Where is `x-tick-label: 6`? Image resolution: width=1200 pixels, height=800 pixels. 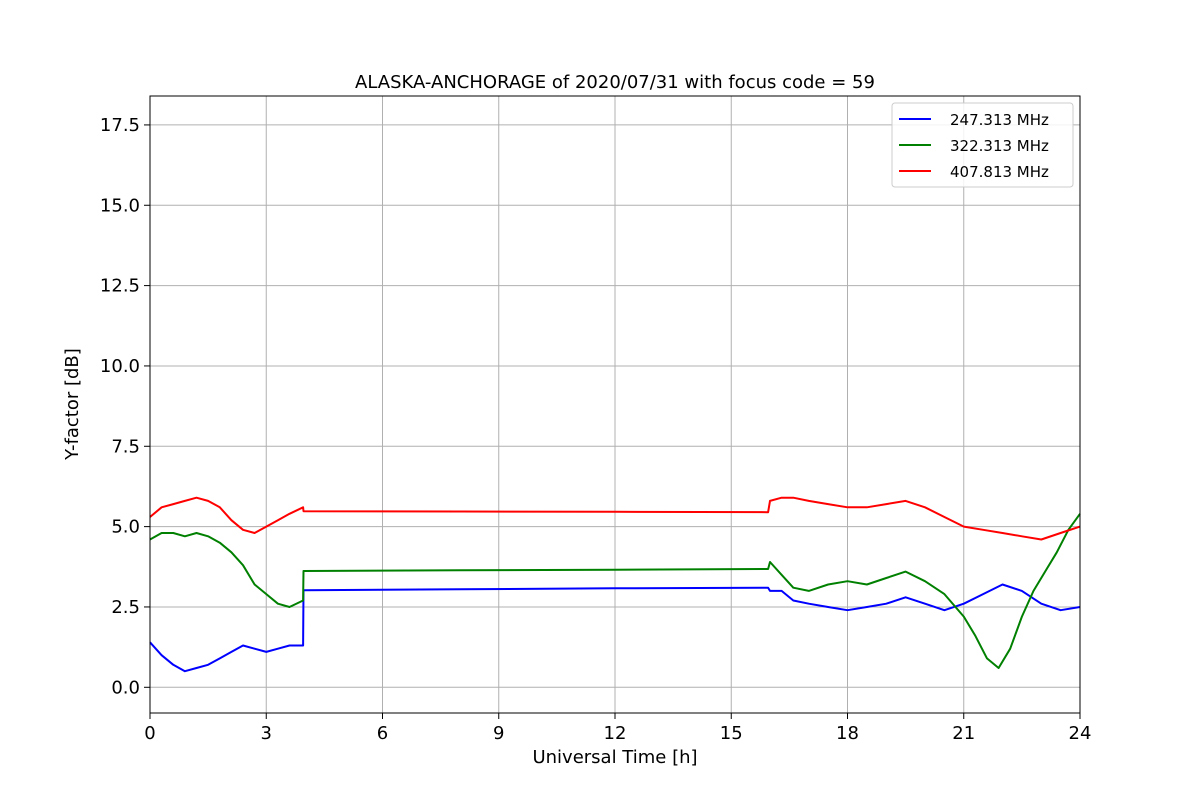 x-tick-label: 6 is located at coordinates (382, 733).